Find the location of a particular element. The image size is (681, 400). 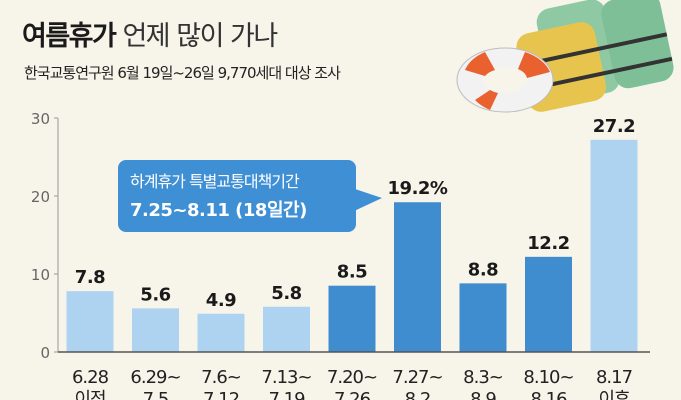

y-tick-label: 0 is located at coordinates (45, 353).